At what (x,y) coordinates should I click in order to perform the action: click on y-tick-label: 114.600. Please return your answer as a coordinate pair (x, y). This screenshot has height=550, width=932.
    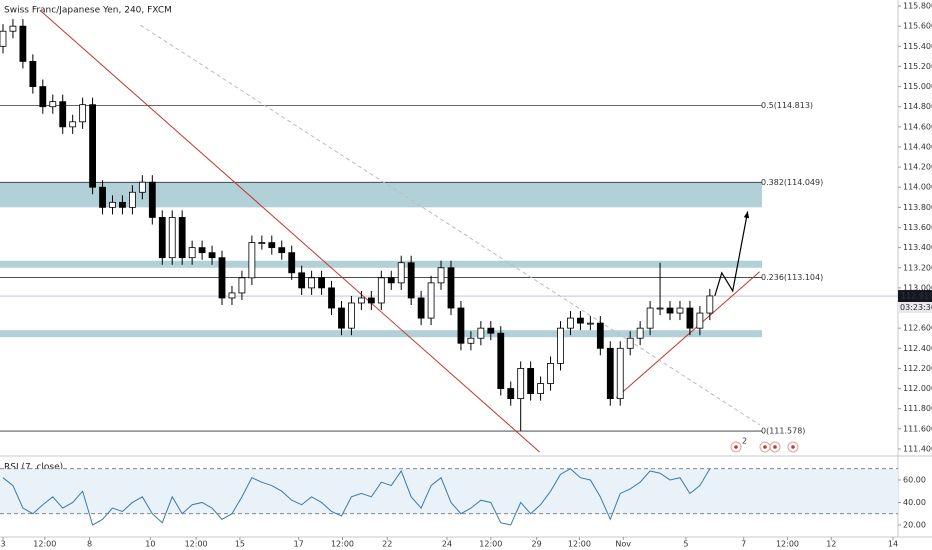
    Looking at the image, I should click on (917, 126).